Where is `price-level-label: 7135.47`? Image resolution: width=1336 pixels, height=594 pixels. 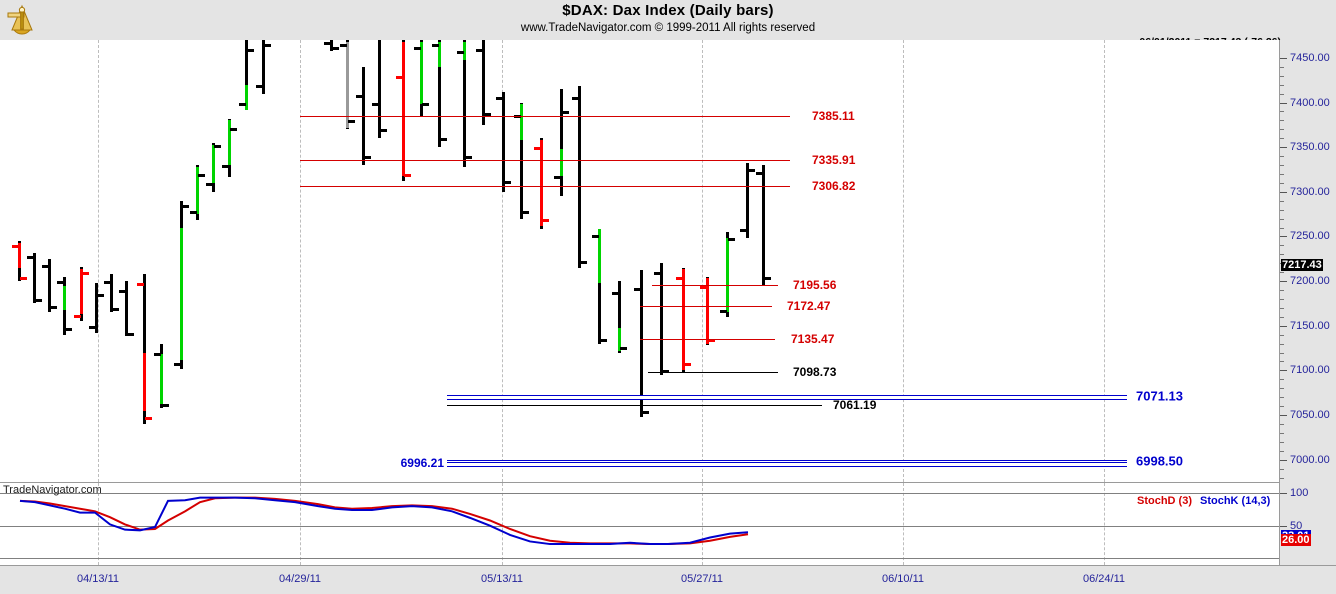 price-level-label: 7135.47 is located at coordinates (813, 338).